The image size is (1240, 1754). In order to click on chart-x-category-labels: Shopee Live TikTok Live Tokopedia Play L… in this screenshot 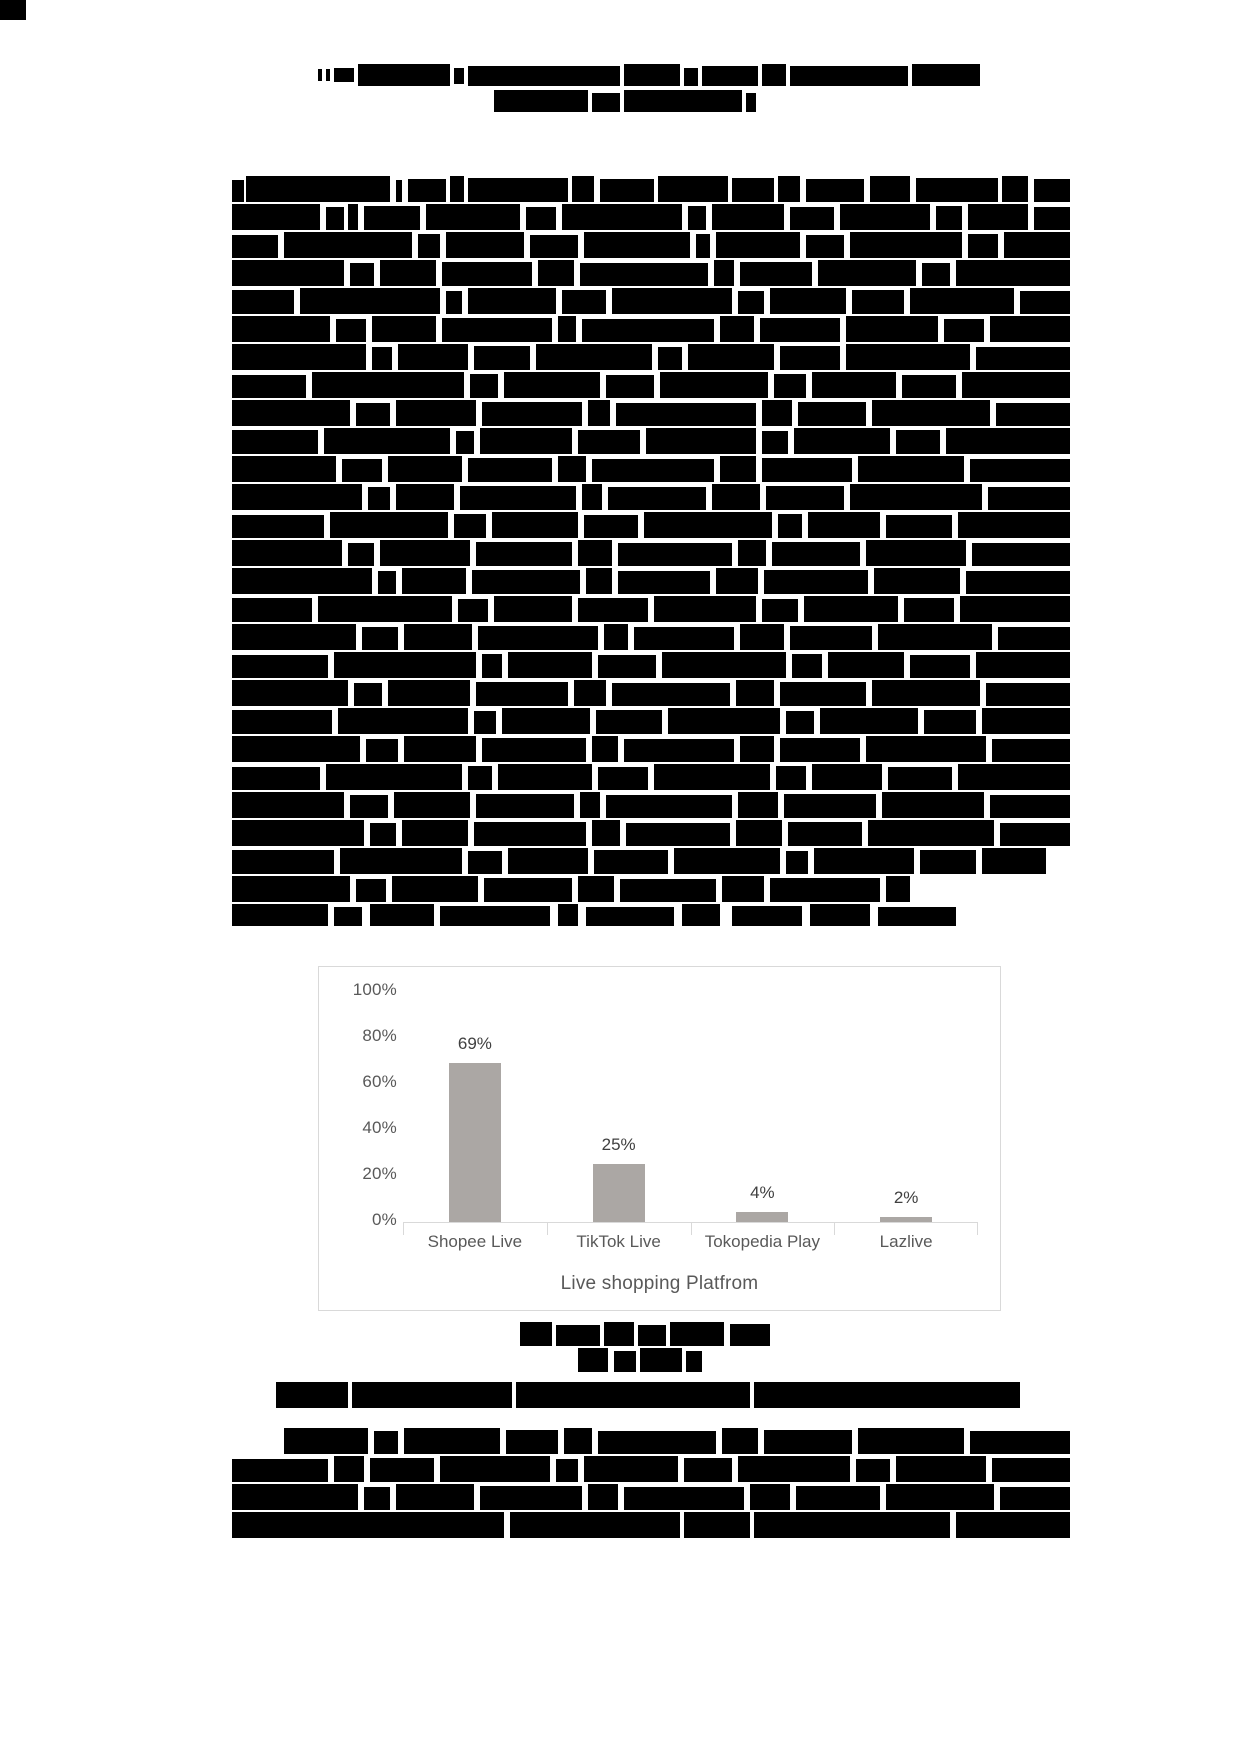, I will do `click(690, 1242)`.